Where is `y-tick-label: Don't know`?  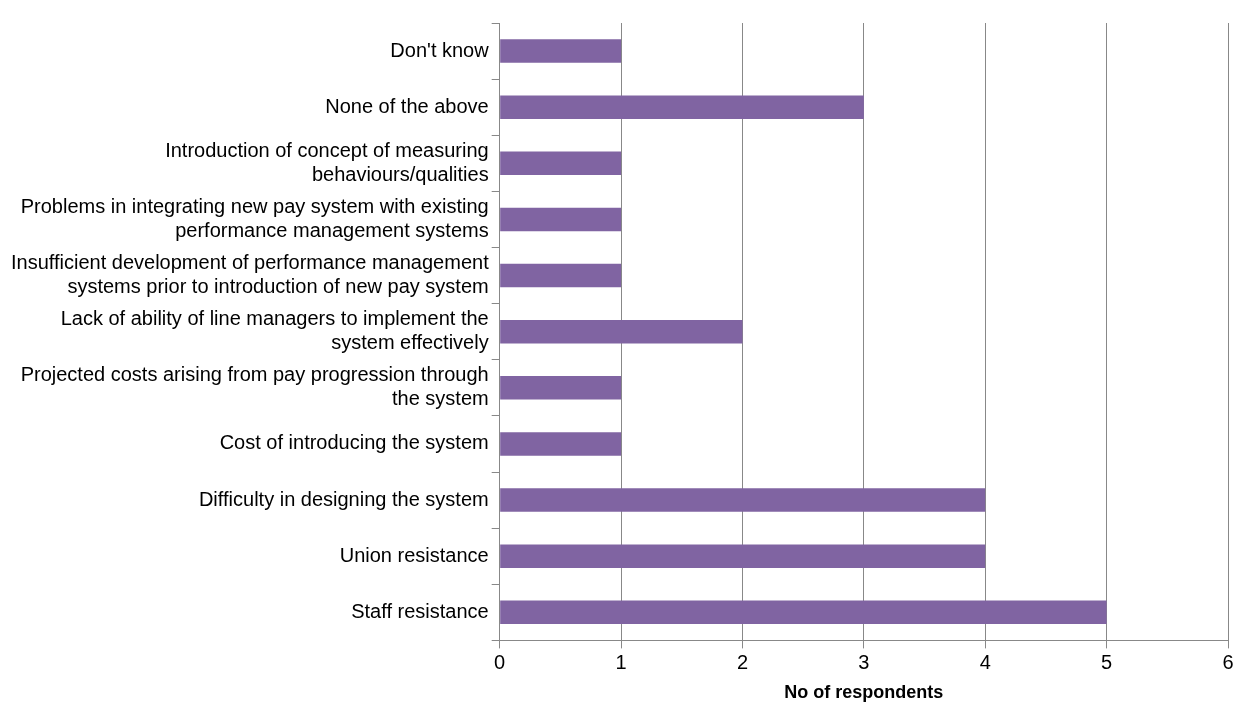
y-tick-label: Don't know is located at coordinates (440, 49).